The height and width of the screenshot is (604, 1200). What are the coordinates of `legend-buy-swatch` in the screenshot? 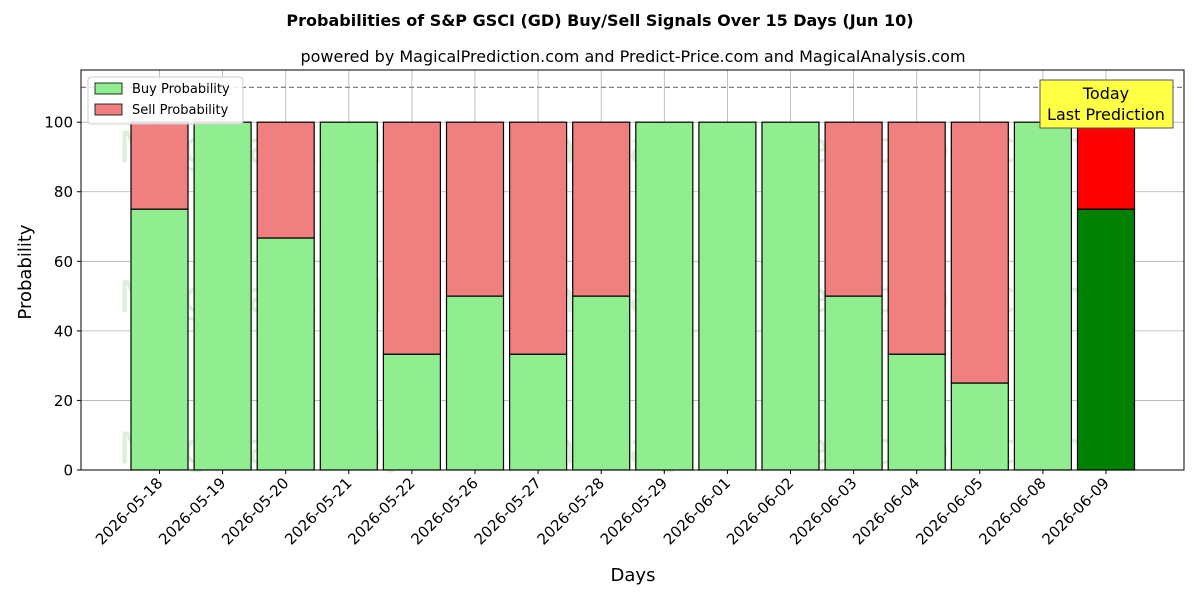 It's located at (108, 88).